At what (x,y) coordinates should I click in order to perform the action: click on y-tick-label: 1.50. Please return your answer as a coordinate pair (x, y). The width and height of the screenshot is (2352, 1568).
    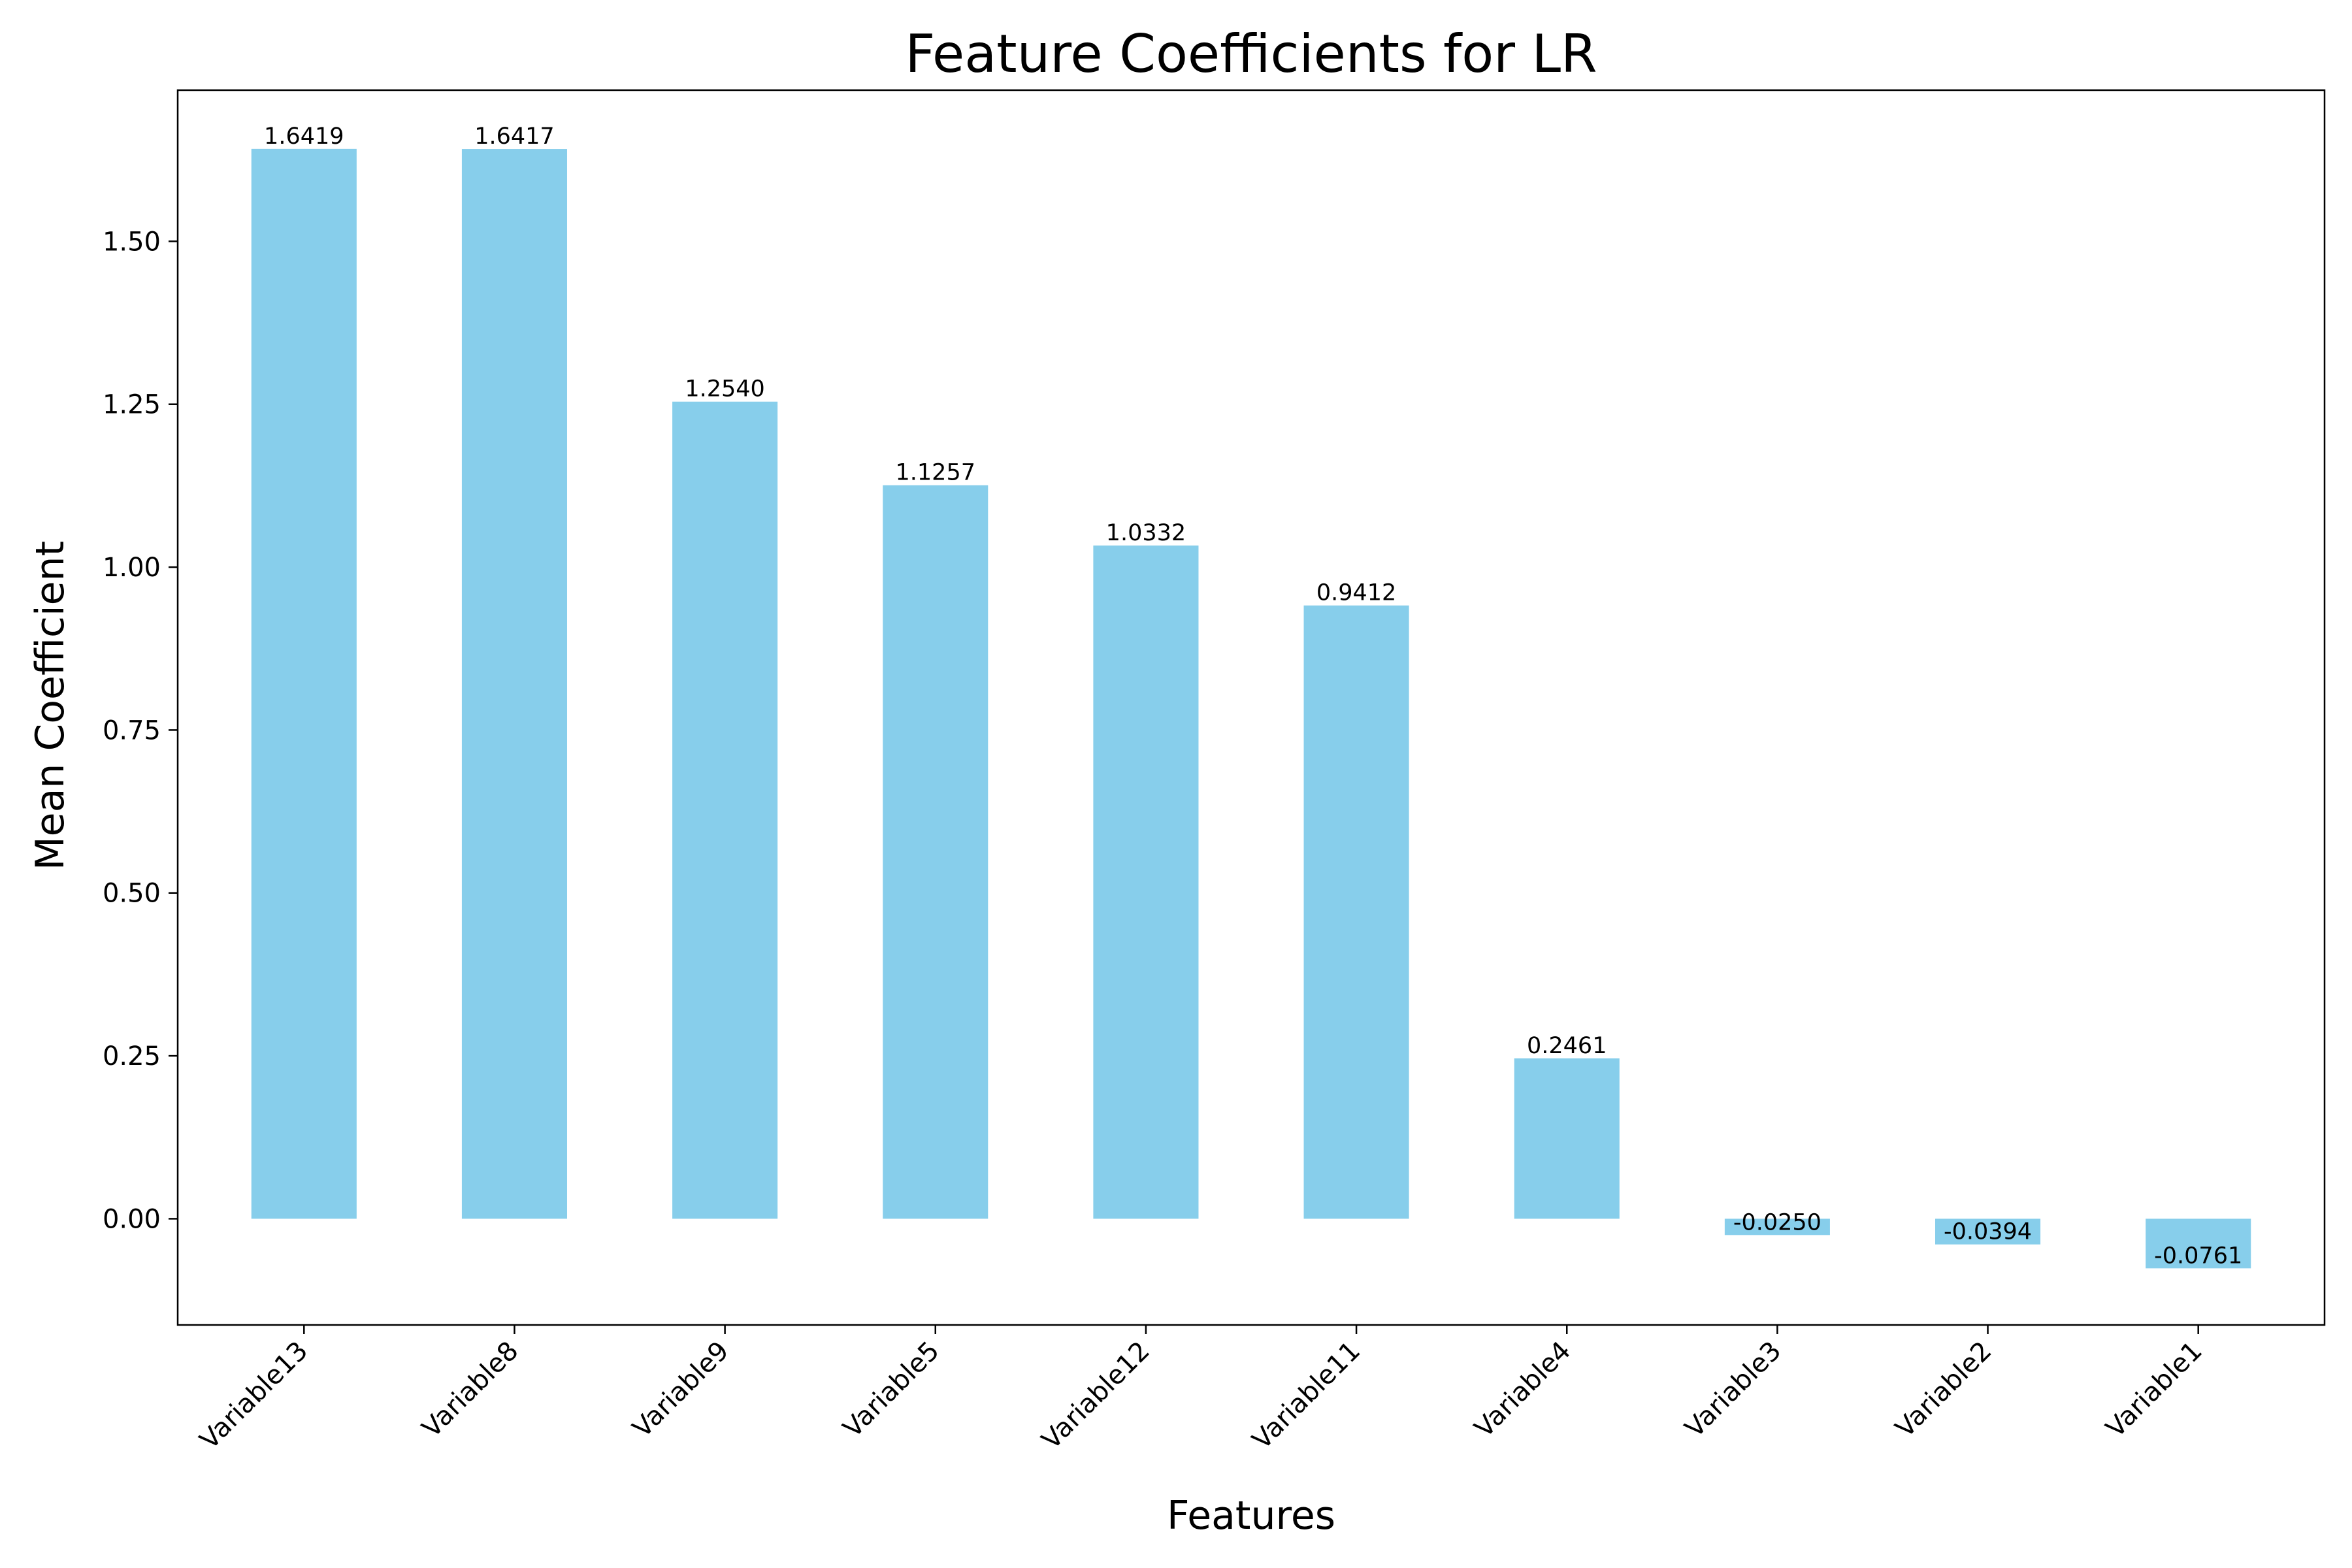
    Looking at the image, I should click on (132, 242).